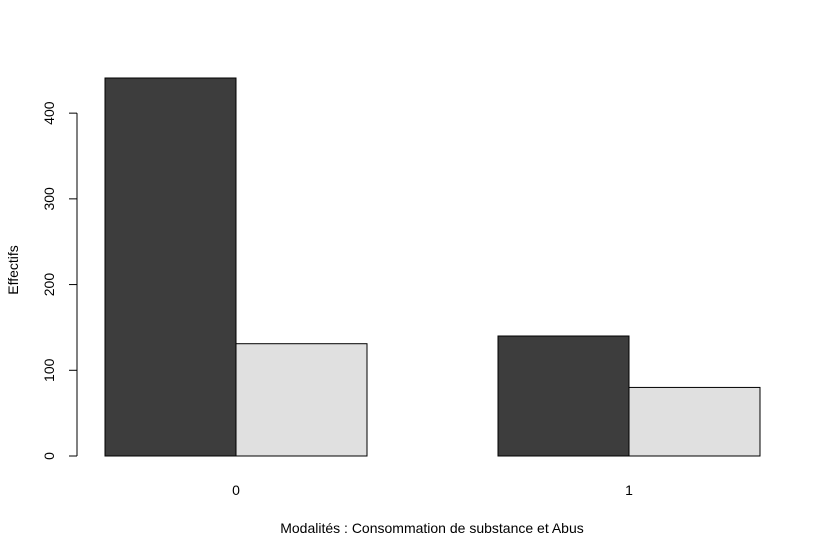 This screenshot has width=827, height=558. Describe the element at coordinates (59, 280) in the screenshot. I see `y-axis: 0 100 200 300 400` at that location.